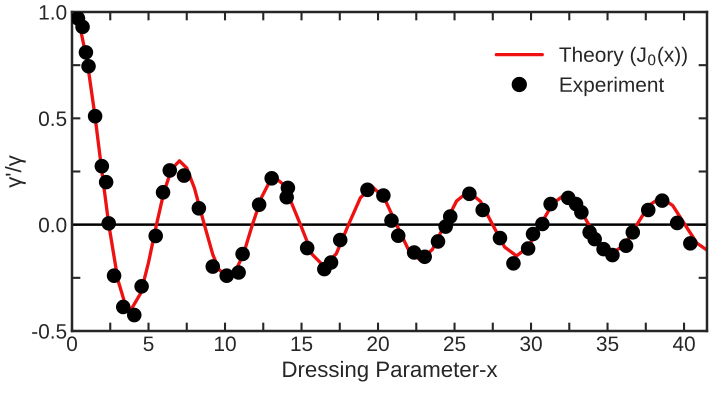 Image resolution: width=709 pixels, height=402 pixels. What do you see at coordinates (378, 344) in the screenshot?
I see `x-tick-label: 20` at bounding box center [378, 344].